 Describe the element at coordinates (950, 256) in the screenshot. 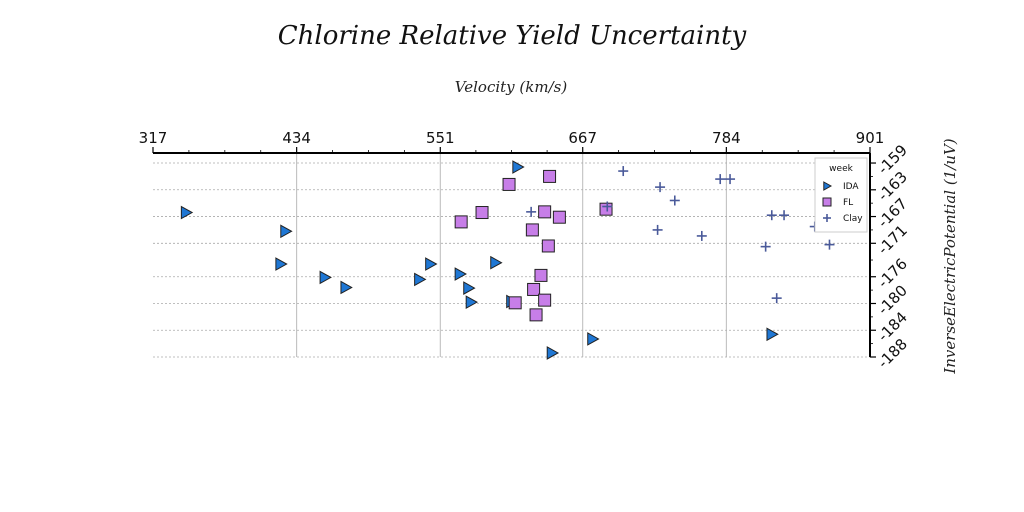

I see `y-axis-label: InverseElectricPotential (1/uV)` at that location.